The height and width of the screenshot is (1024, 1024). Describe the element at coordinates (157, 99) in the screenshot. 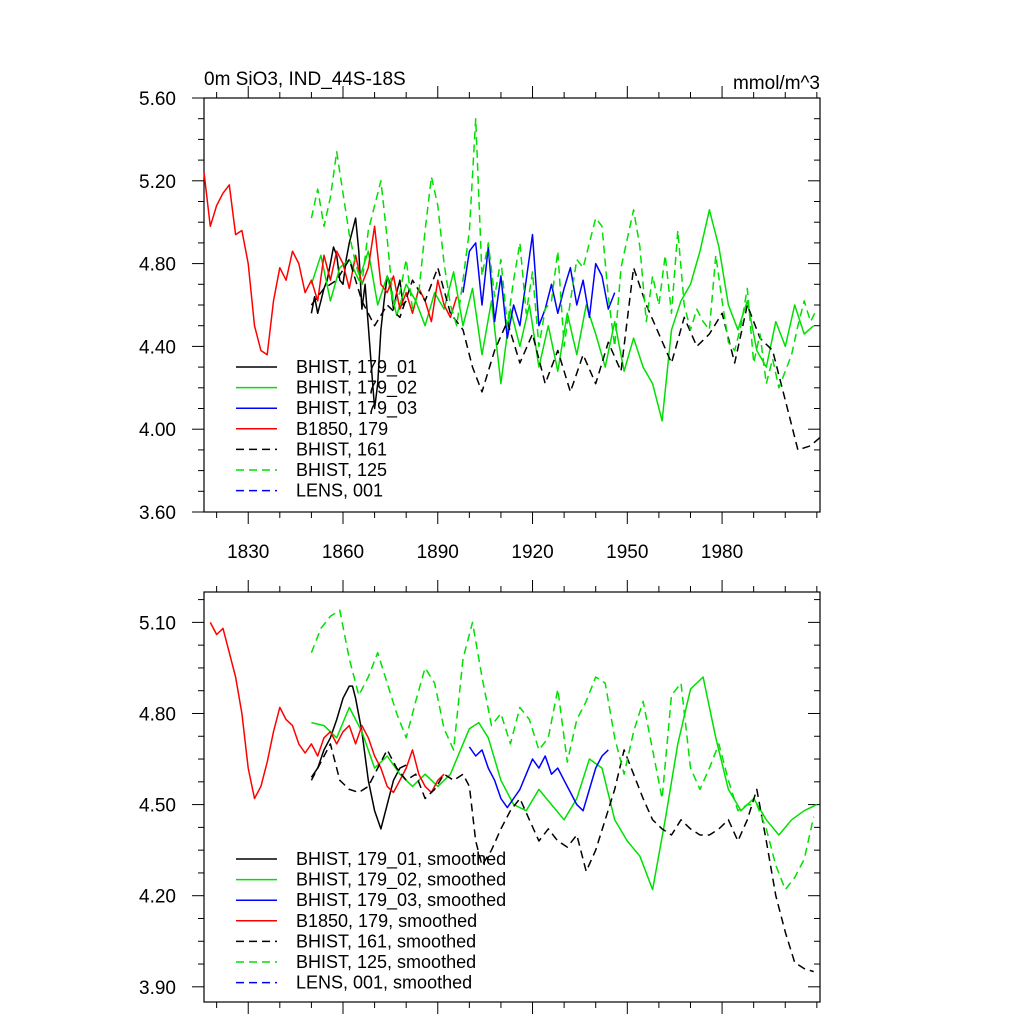

I see `y-tick-label: 5.60` at that location.